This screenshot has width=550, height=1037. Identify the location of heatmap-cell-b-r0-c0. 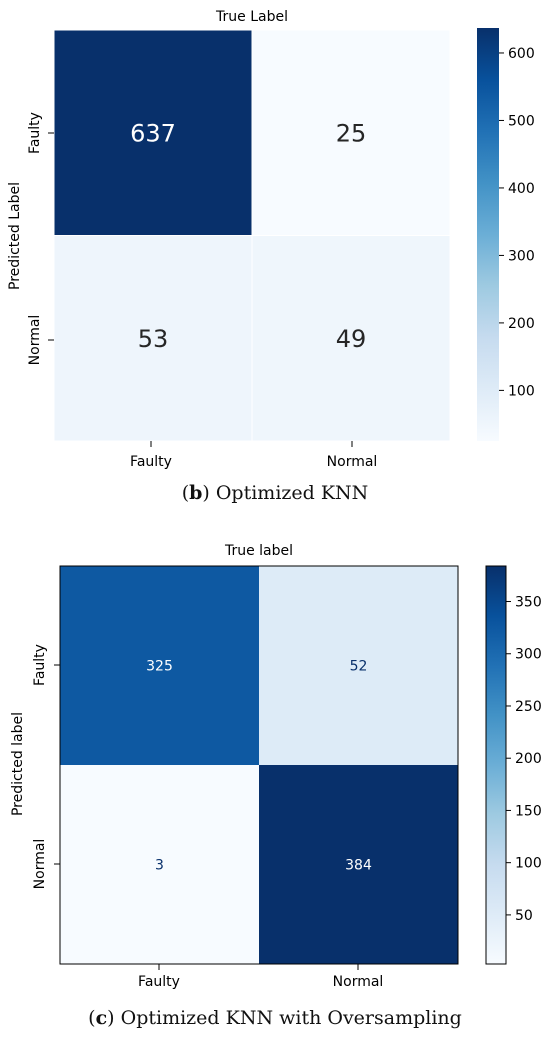
(153, 132).